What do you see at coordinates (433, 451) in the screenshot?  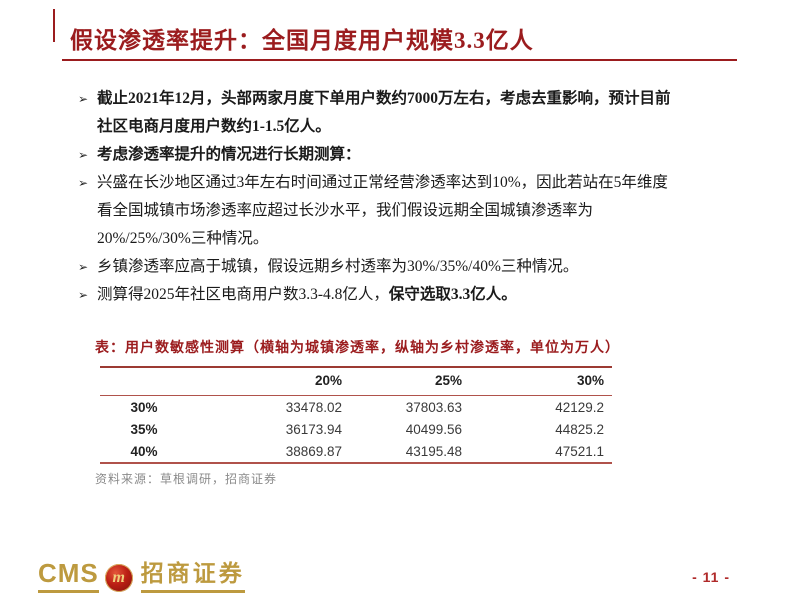 I see `table-cell: 43195.48` at bounding box center [433, 451].